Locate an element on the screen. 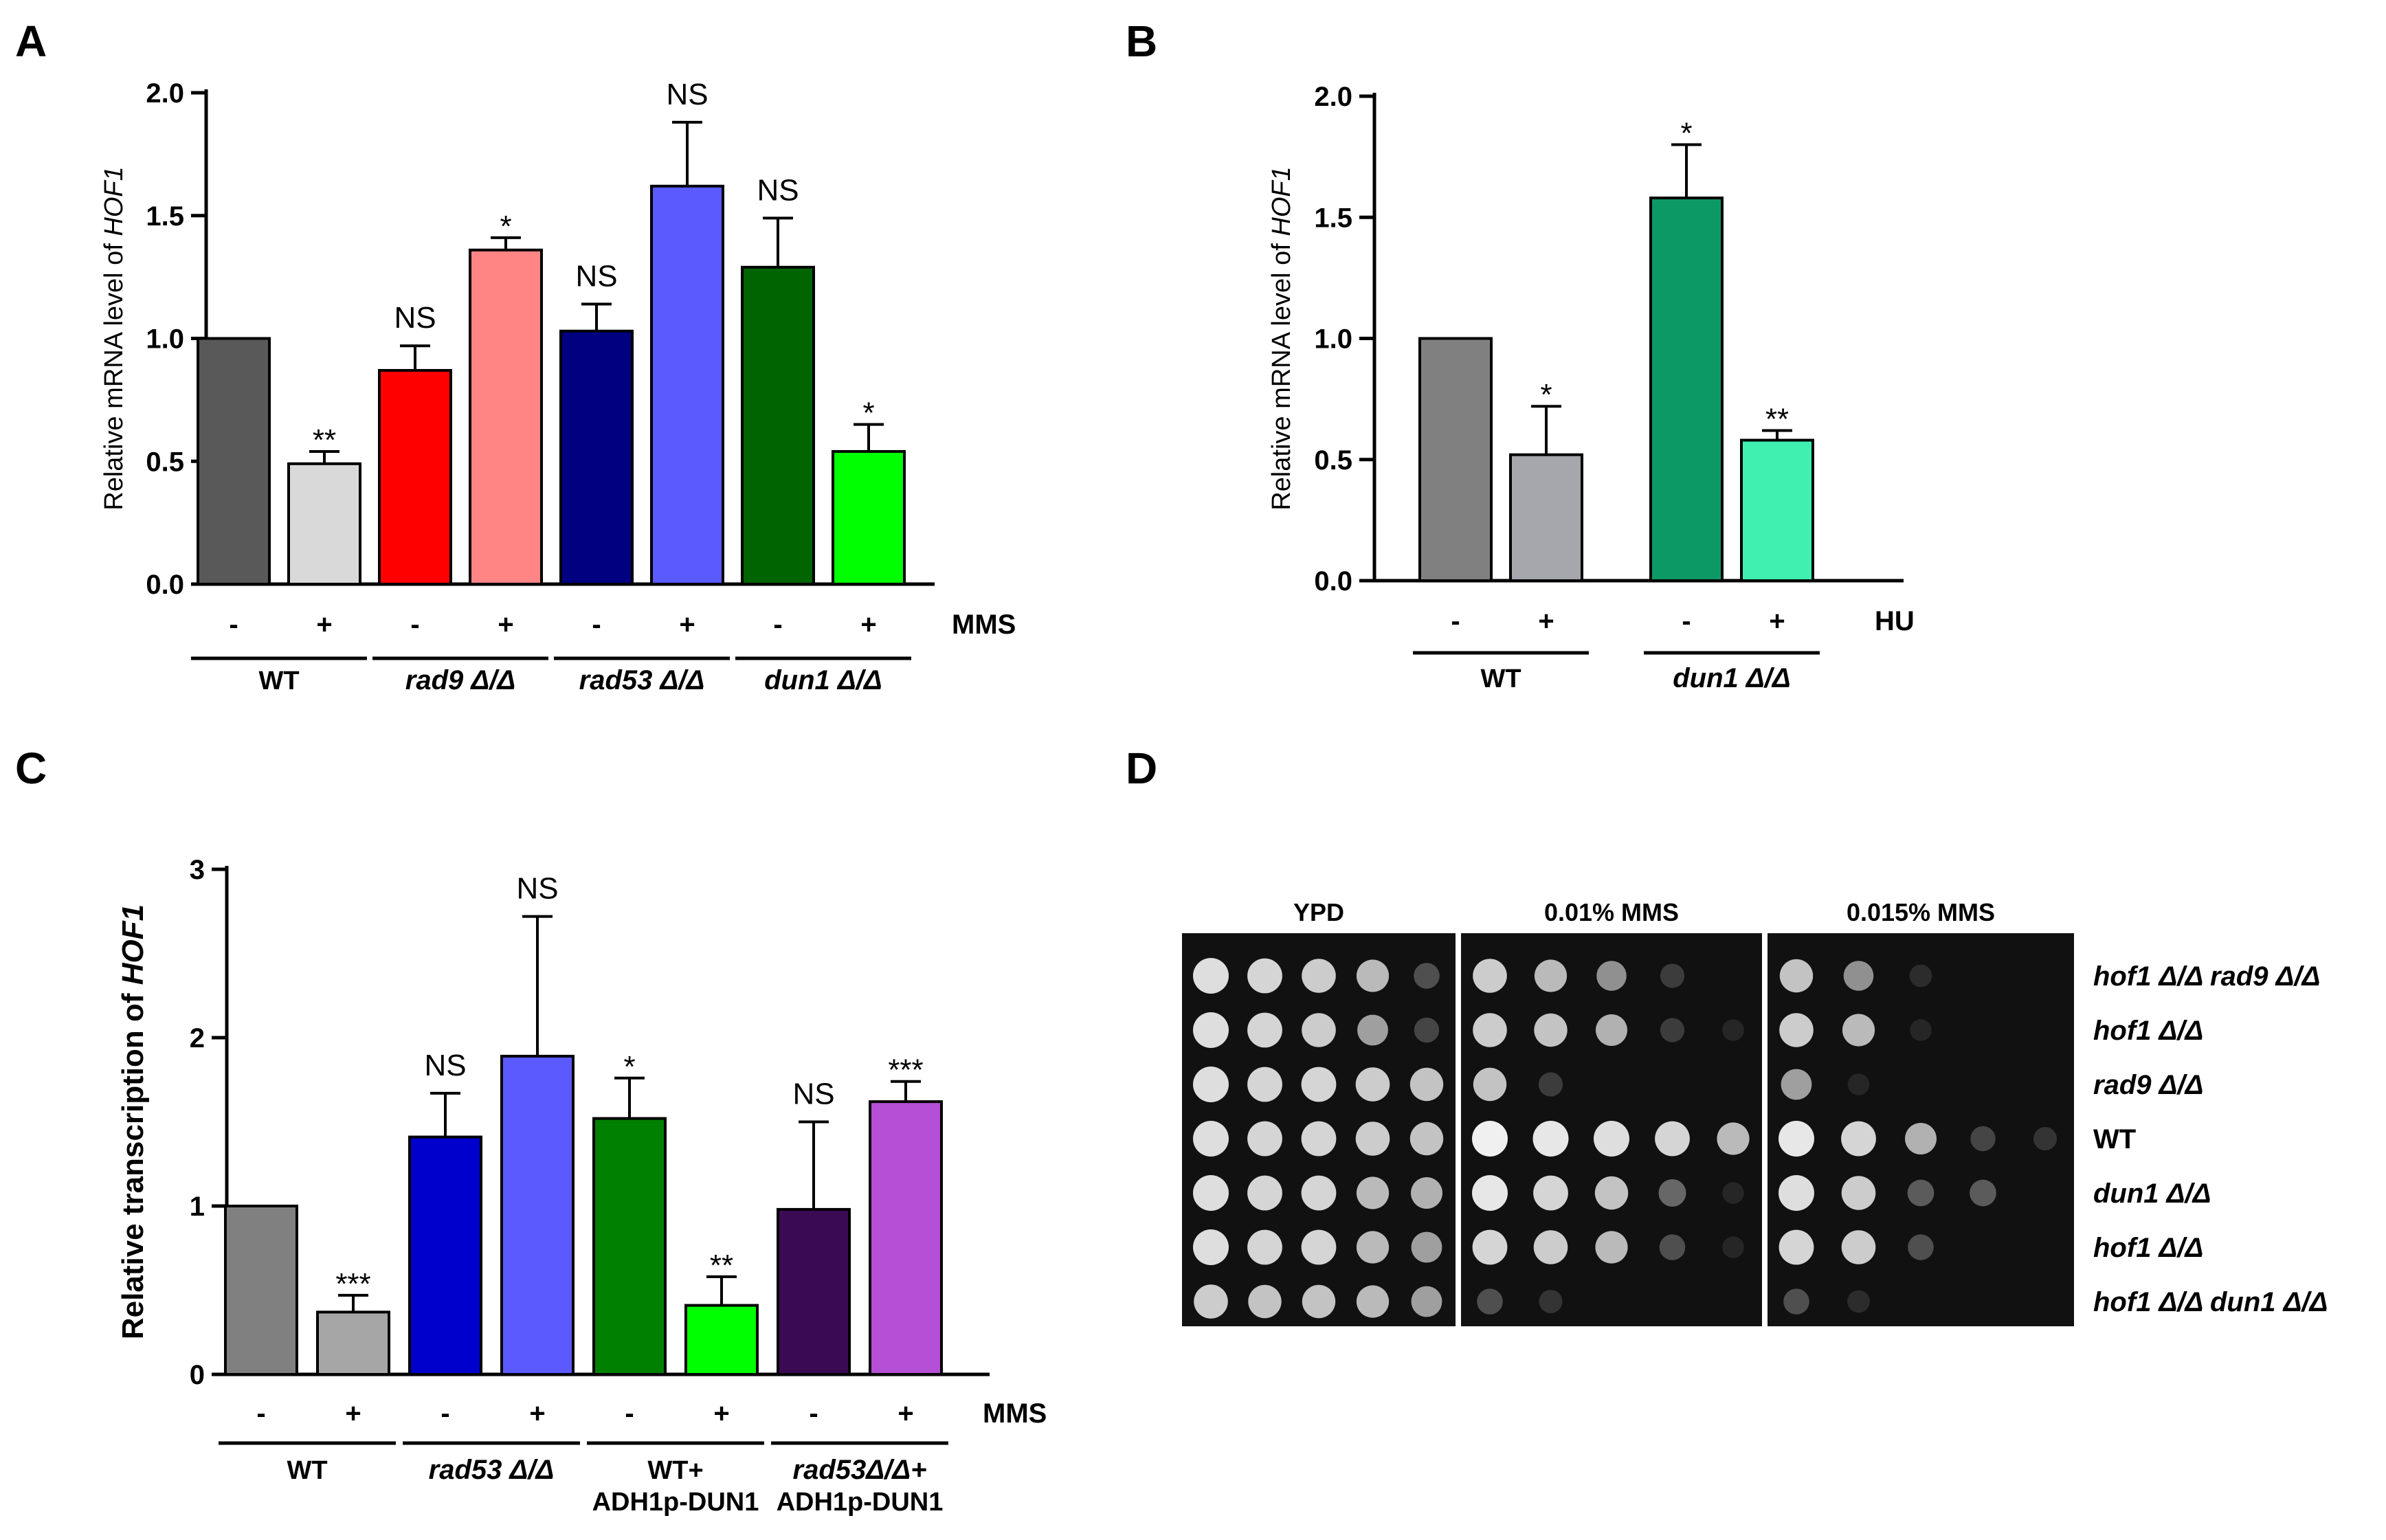 The image size is (2386, 1540). group-label: WT is located at coordinates (1501, 679).